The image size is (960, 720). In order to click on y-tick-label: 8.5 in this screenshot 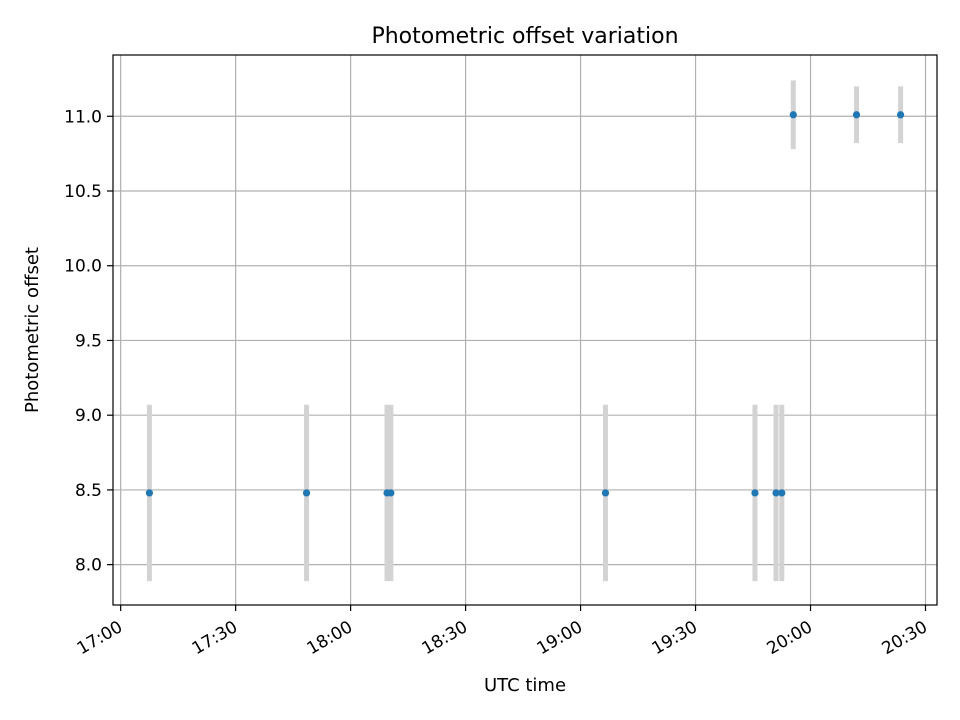, I will do `click(88, 491)`.